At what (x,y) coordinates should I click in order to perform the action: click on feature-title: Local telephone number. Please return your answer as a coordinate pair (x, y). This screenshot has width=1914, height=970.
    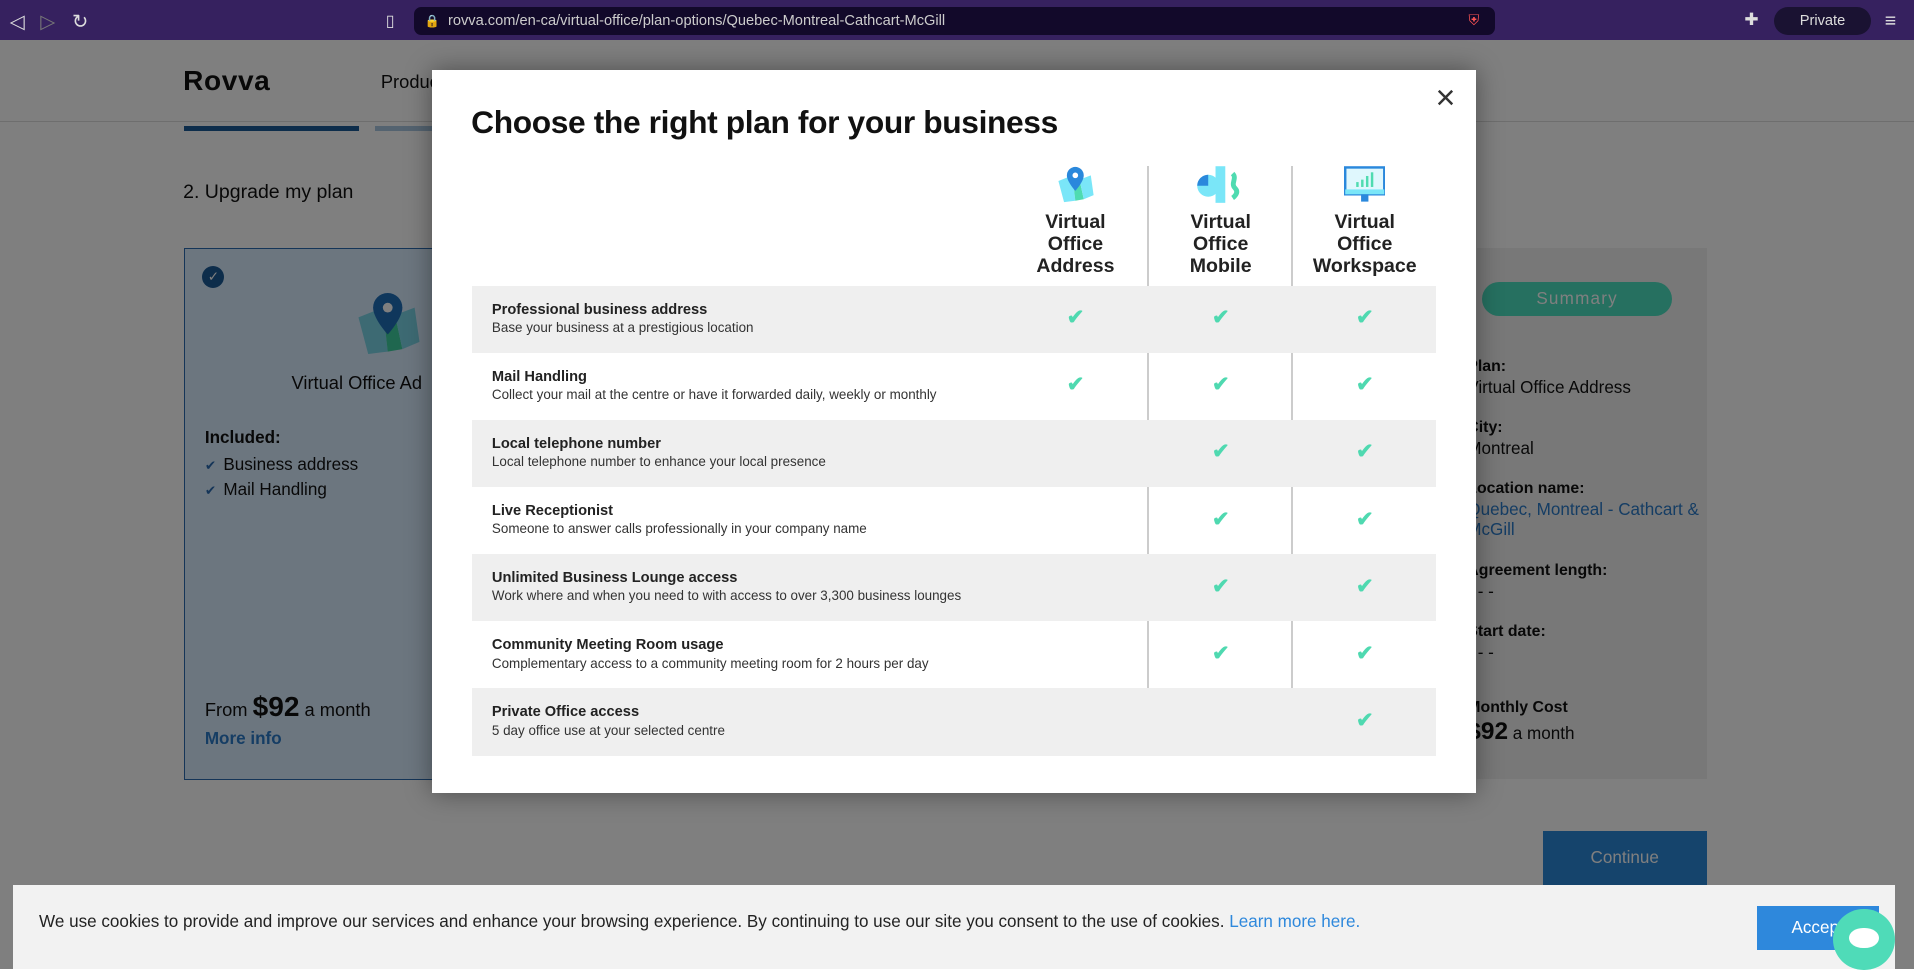
    Looking at the image, I should click on (576, 443).